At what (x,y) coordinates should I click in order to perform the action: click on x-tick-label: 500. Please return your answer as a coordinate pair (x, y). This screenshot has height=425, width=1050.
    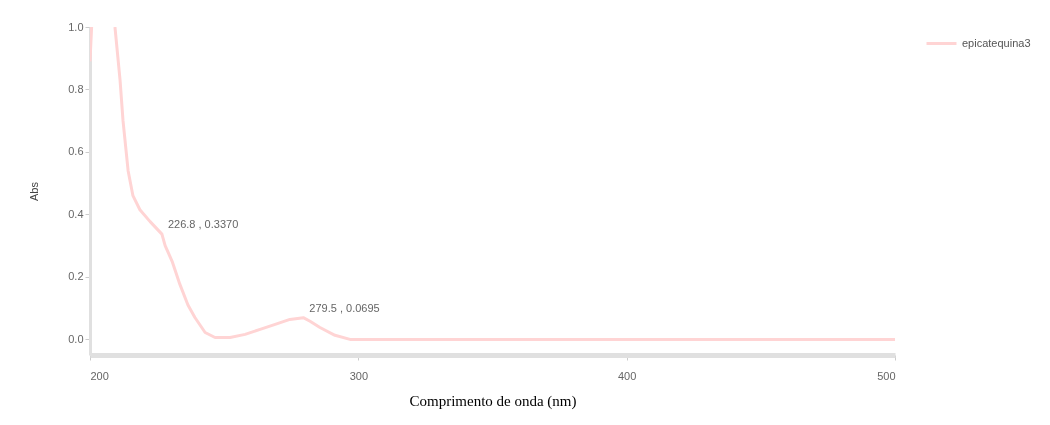
    Looking at the image, I should click on (886, 375).